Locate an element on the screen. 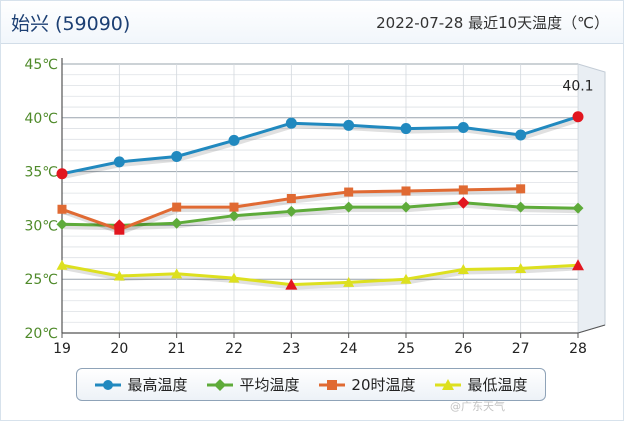 This screenshot has height=421, width=624. y-tick-label: 25℃ is located at coordinates (41, 280).